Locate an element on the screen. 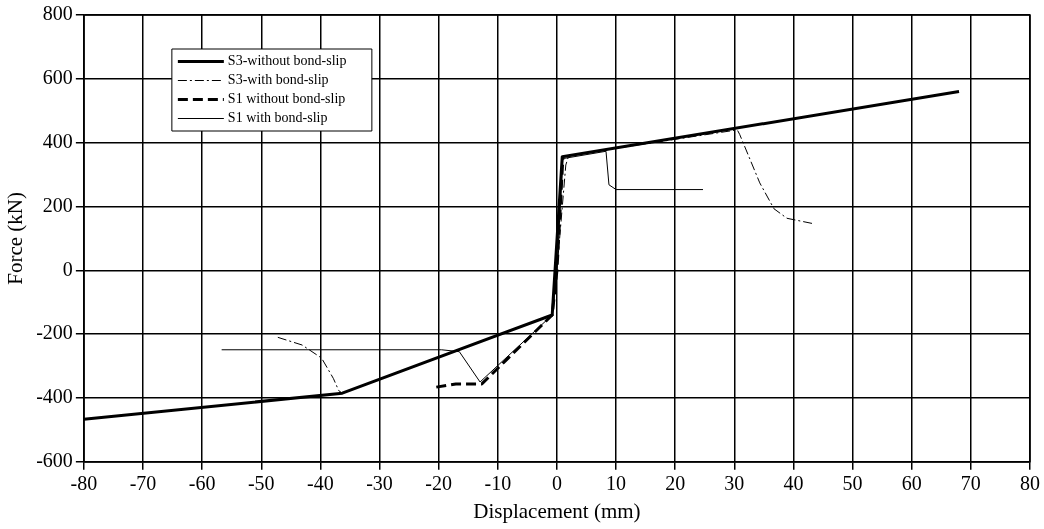 Image resolution: width=1044 pixels, height=529 pixels. x-tick-label: -30 is located at coordinates (379, 483).